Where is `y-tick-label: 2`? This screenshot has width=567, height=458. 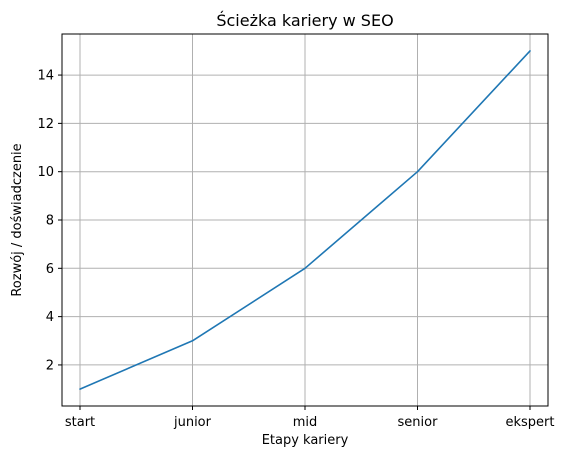 y-tick-label: 2 is located at coordinates (50, 365).